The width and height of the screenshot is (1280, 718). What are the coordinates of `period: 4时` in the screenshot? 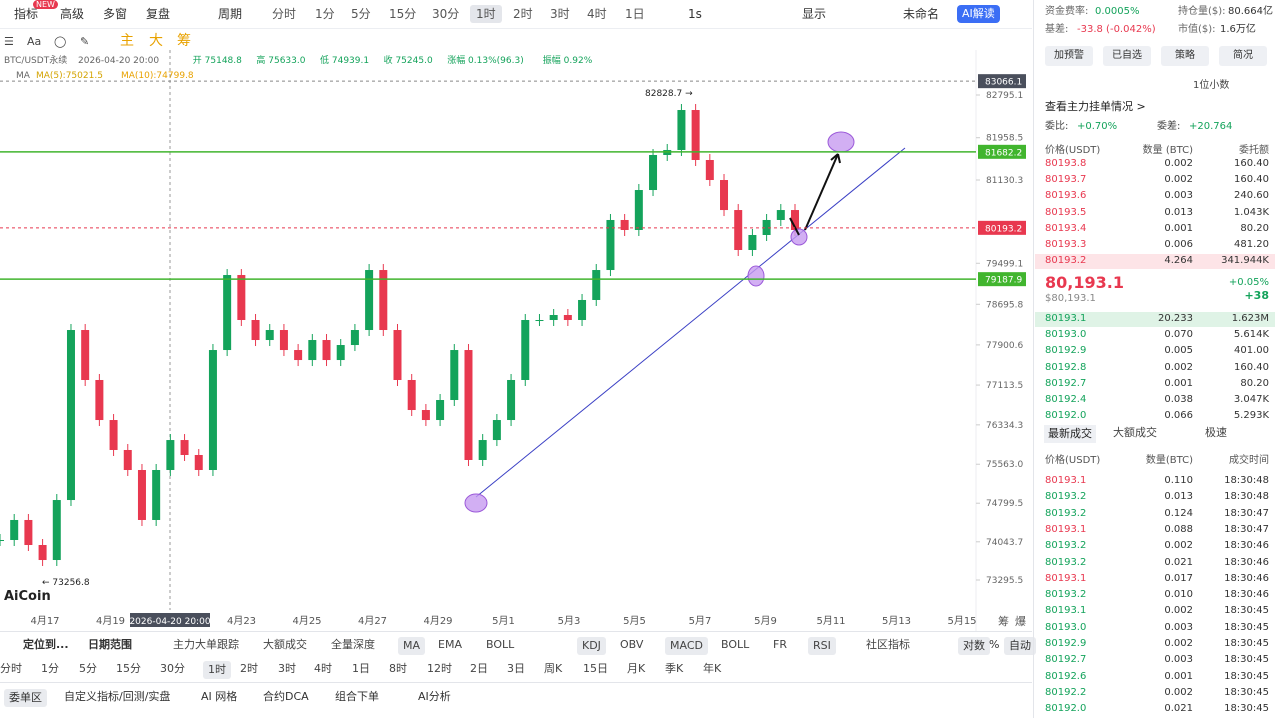 It's located at (323, 668).